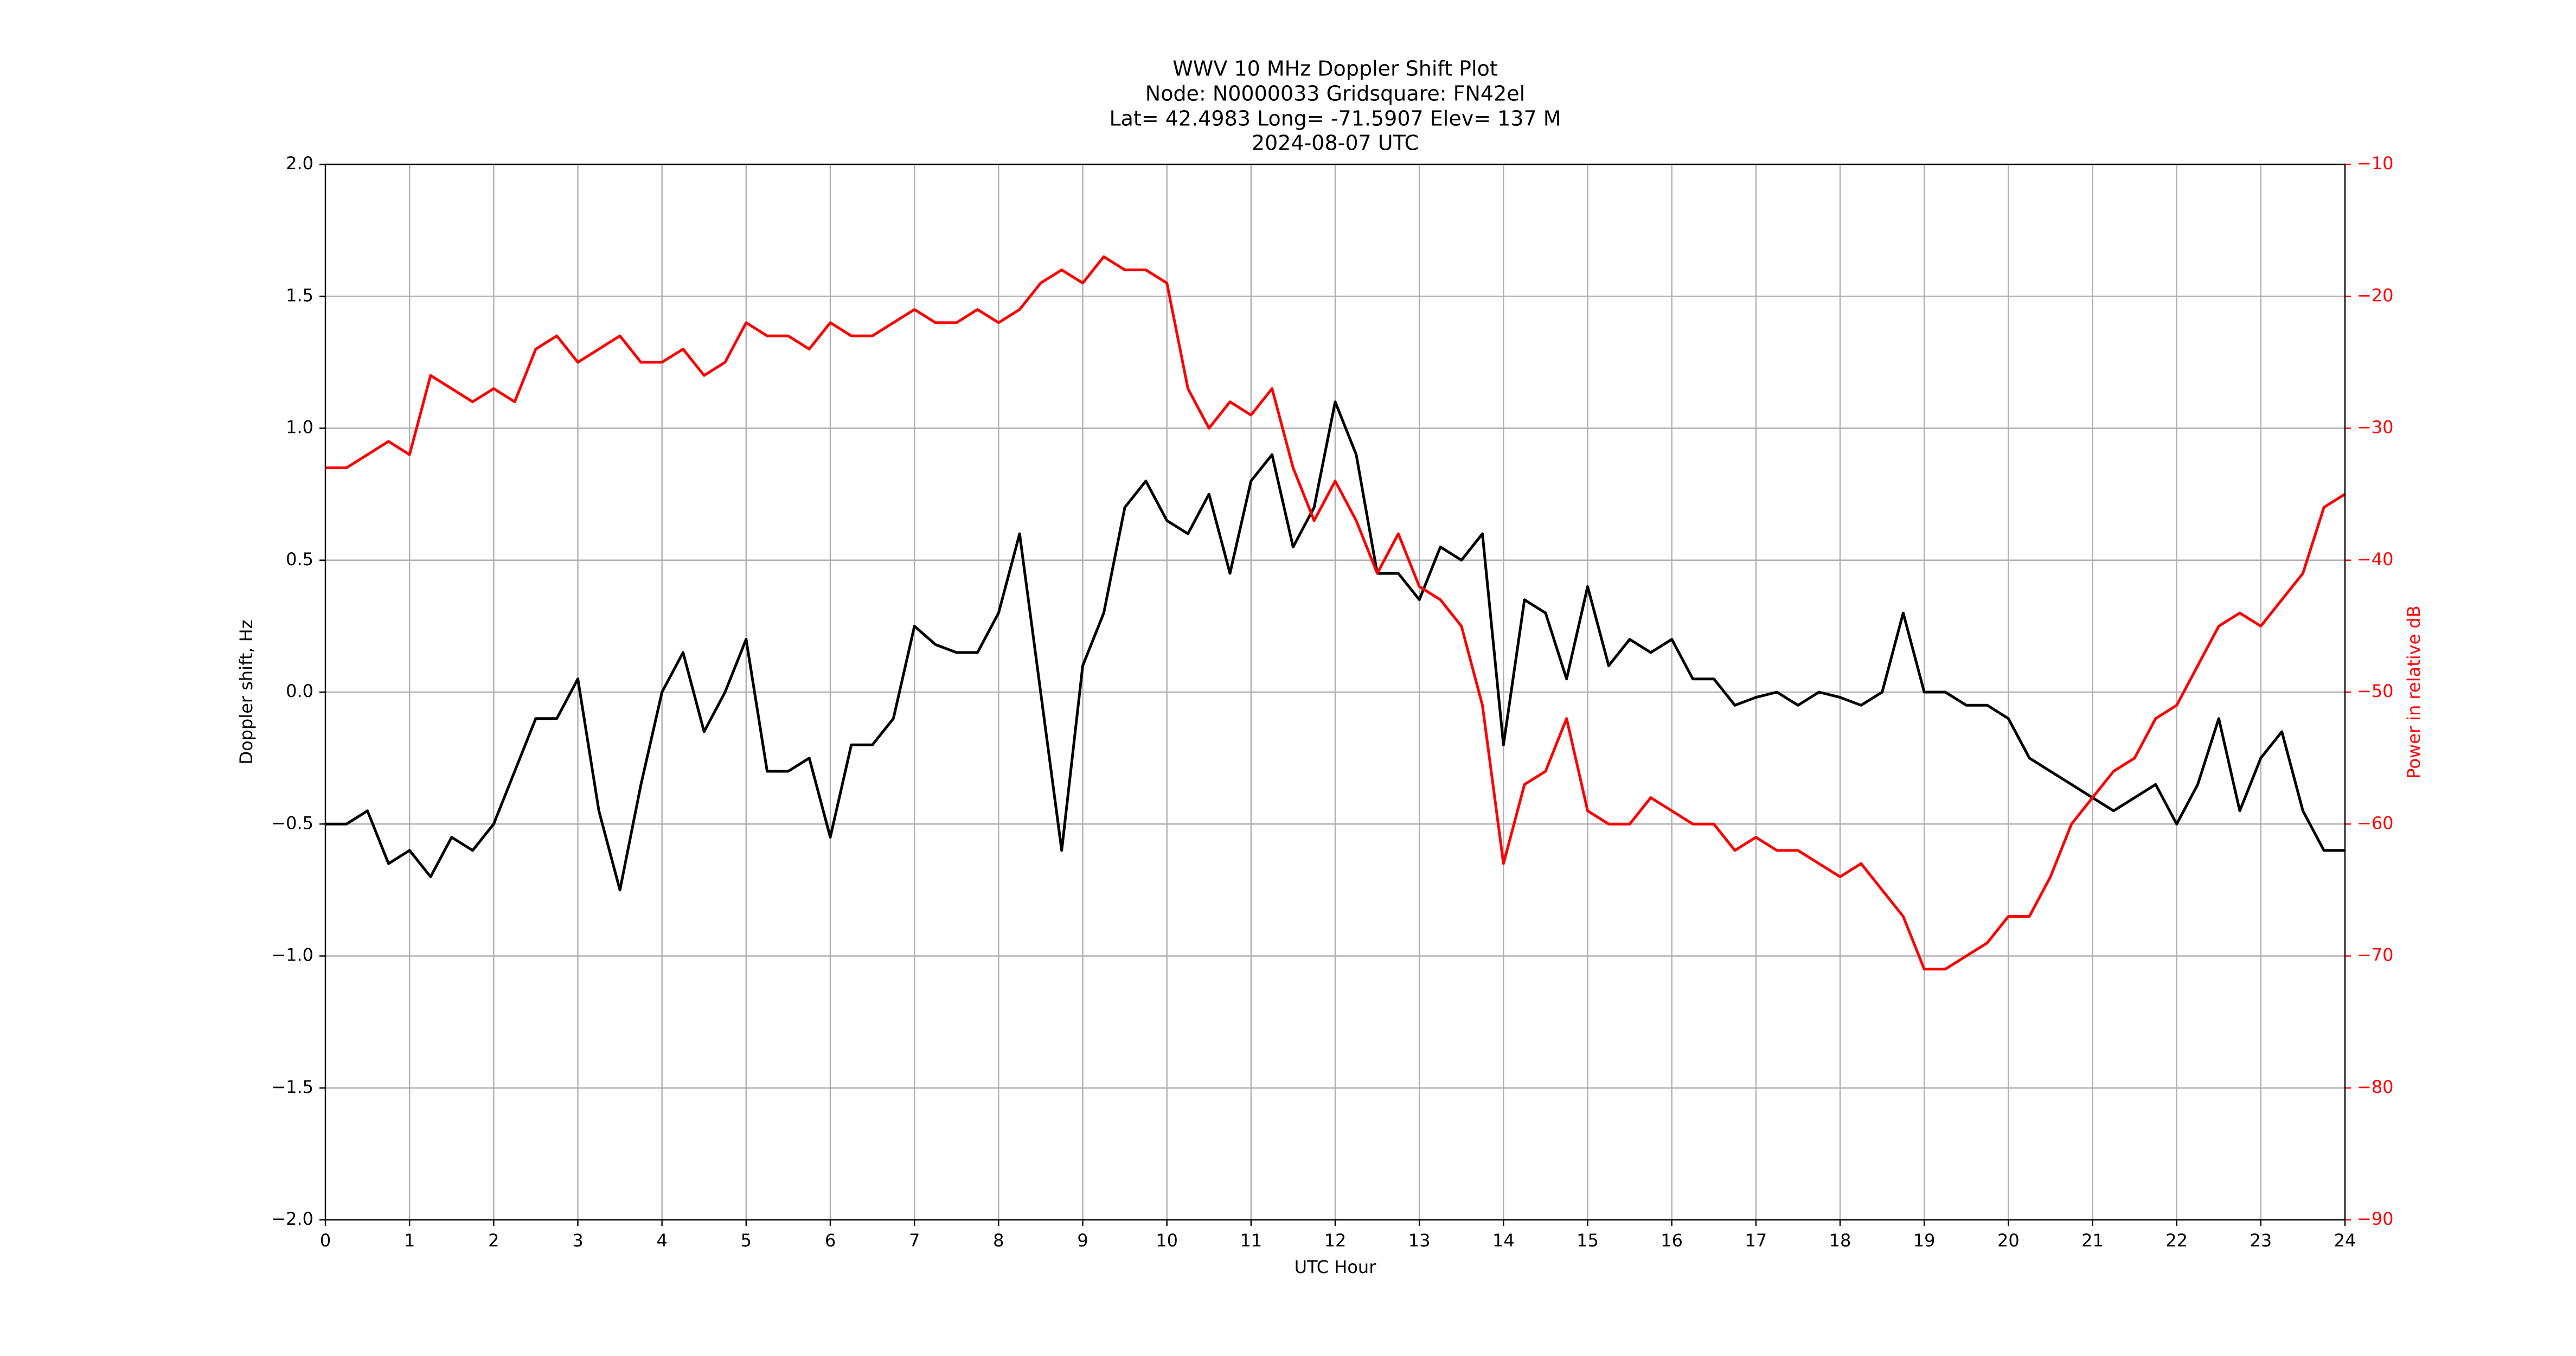 The image size is (2576, 1356). What do you see at coordinates (2261, 1240) in the screenshot?
I see `x-tick-label: 23` at bounding box center [2261, 1240].